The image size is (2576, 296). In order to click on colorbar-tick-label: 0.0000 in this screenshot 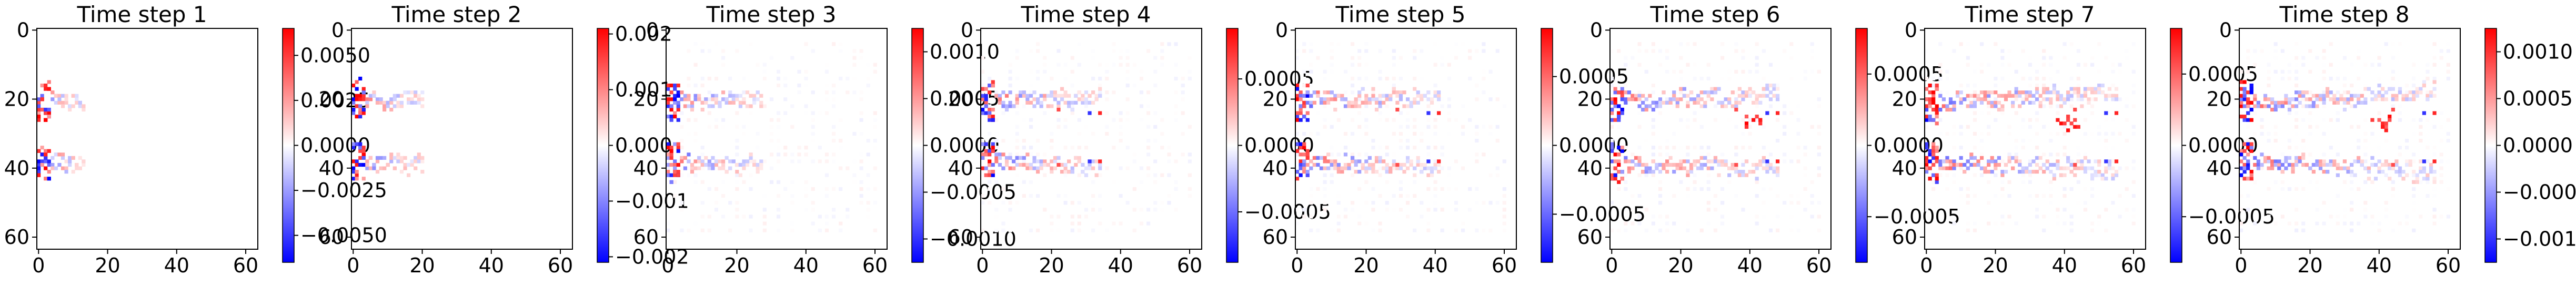, I will do `click(2538, 146)`.